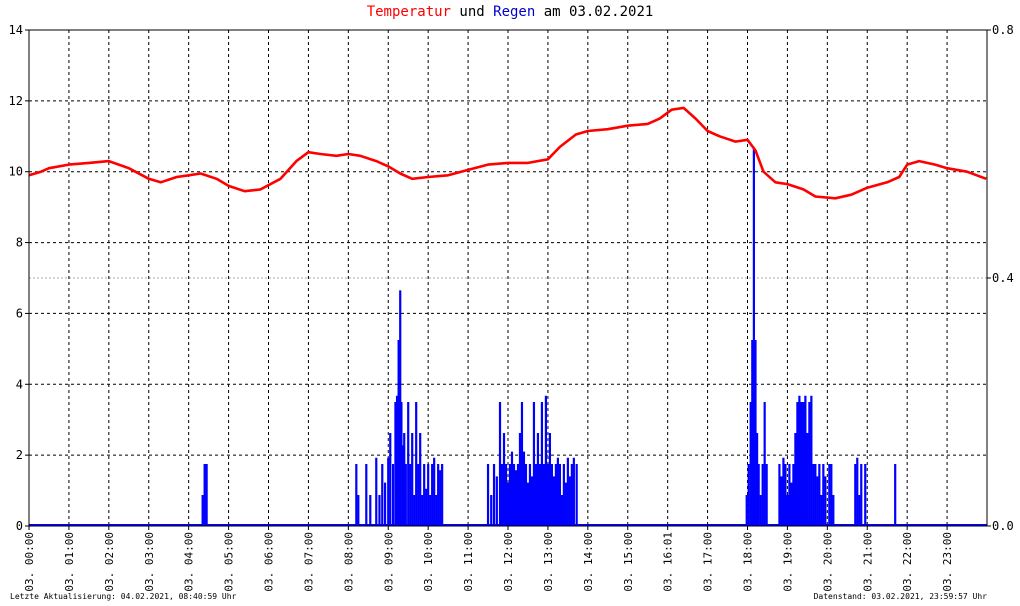 The image size is (1020, 606). What do you see at coordinates (428, 562) in the screenshot?
I see `x-tick-label: 03. 10:00` at bounding box center [428, 562].